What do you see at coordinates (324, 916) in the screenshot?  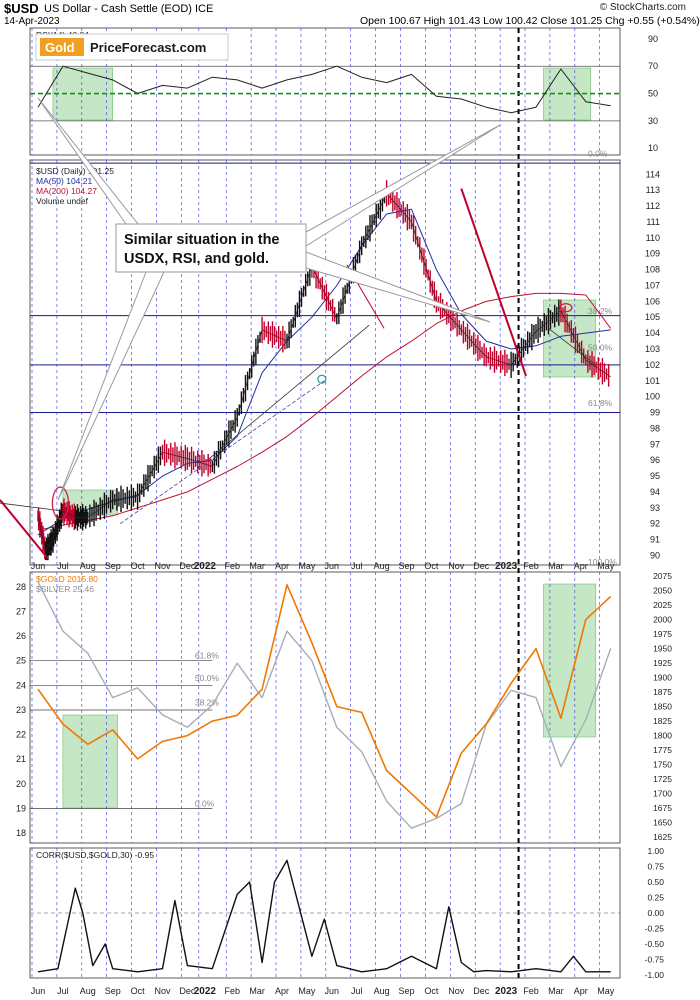 I see `corr-line` at bounding box center [324, 916].